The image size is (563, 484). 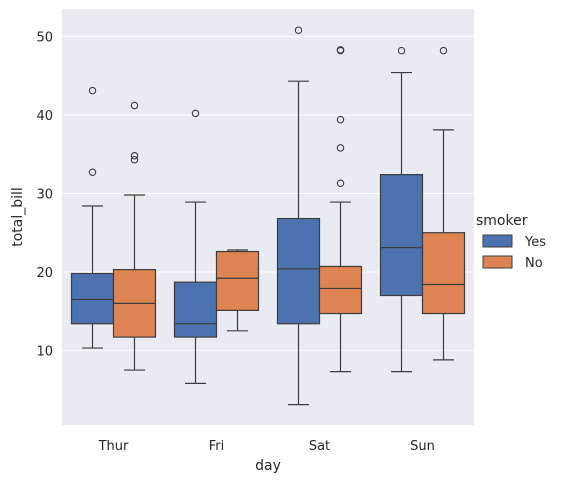 I want to click on box-yes-sun, so click(x=401, y=209).